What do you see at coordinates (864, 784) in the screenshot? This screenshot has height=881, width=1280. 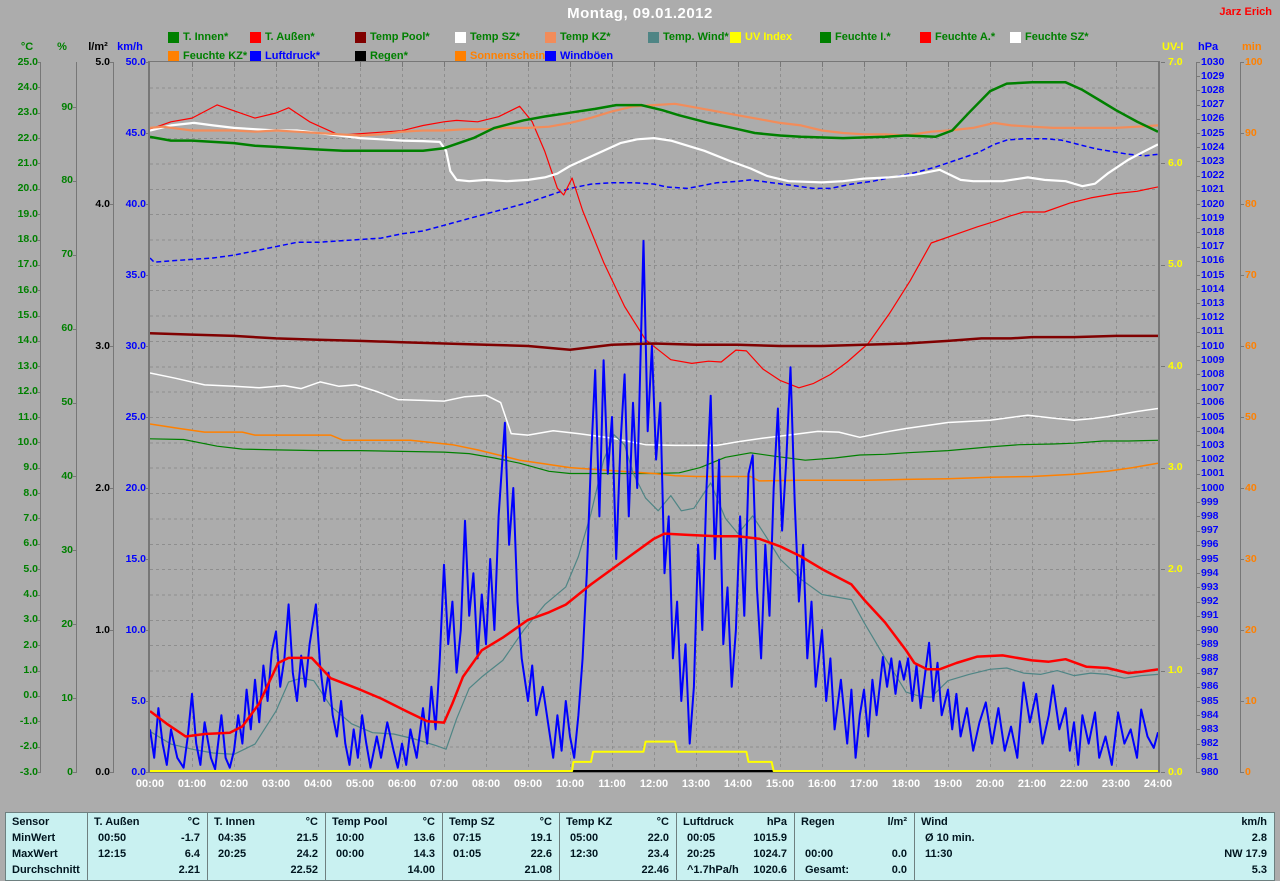 I see `x-tick-label: 17:00` at bounding box center [864, 784].